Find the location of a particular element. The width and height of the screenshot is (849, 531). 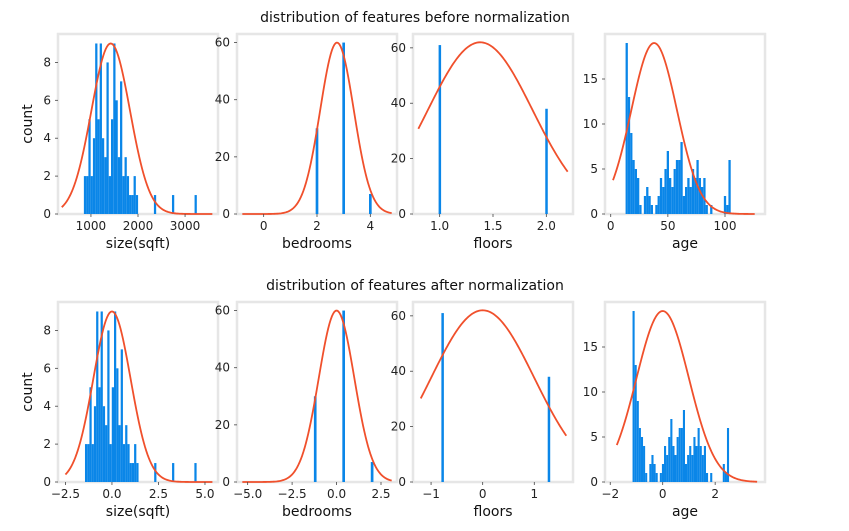

axes-frame is located at coordinates (138, 124).